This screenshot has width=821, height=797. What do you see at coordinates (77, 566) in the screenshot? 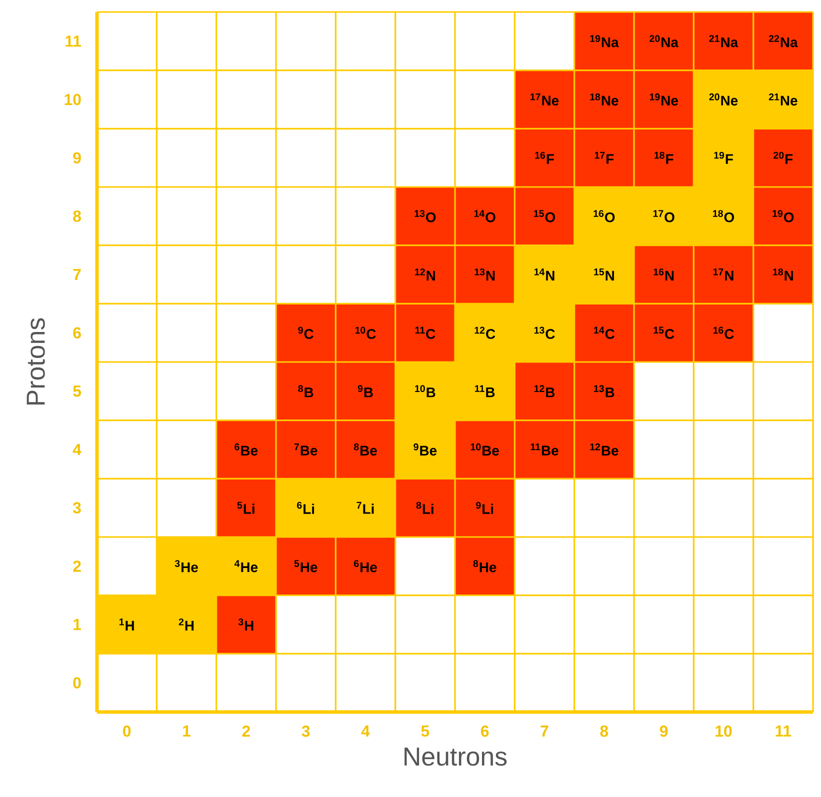
I see `y-tick-label: 2` at bounding box center [77, 566].